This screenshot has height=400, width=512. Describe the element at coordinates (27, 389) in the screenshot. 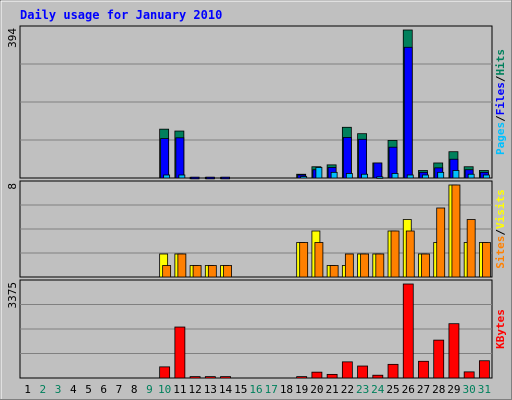

I see `x-tick-label: 1` at that location.